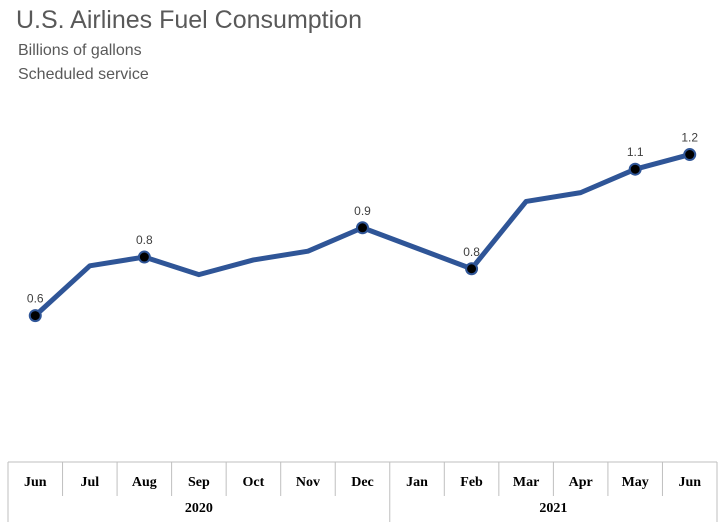 The image size is (725, 522). What do you see at coordinates (526, 482) in the screenshot?
I see `x-tick-label: Mar` at bounding box center [526, 482].